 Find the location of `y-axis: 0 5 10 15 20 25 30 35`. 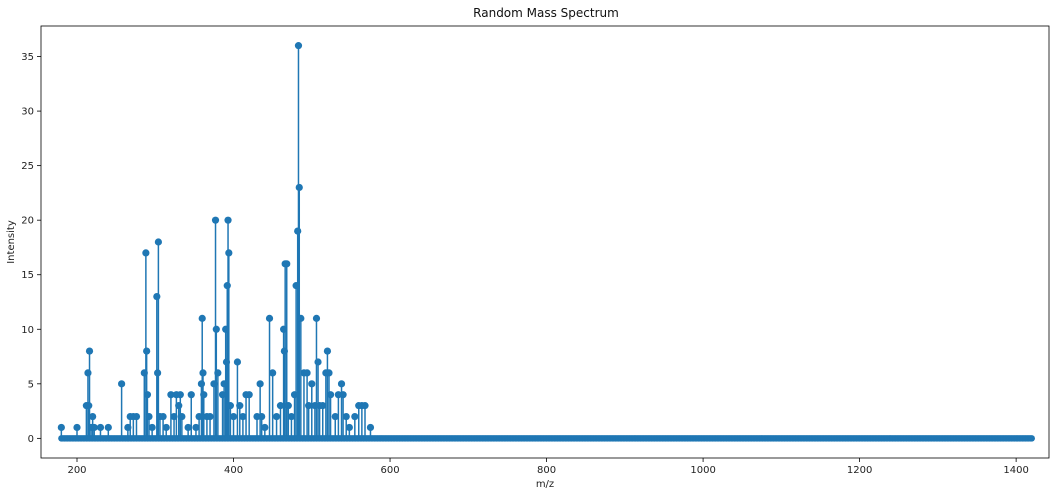

y-axis: 0 5 10 15 20 25 30 35 is located at coordinates (31, 248).